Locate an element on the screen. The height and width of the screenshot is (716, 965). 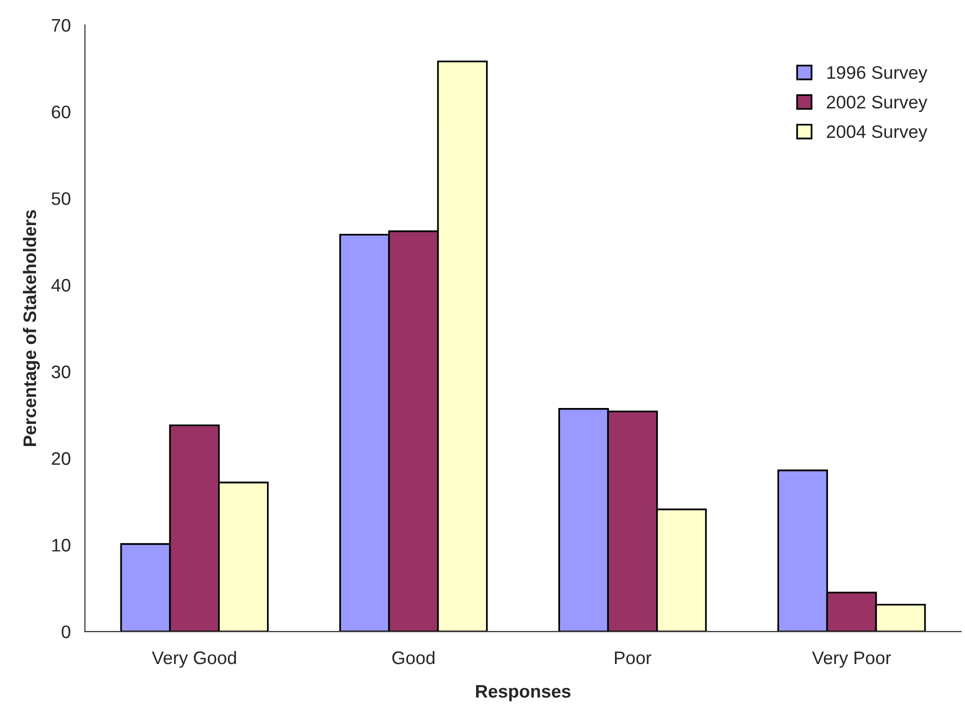
y-tick-label: 60 is located at coordinates (61, 112).